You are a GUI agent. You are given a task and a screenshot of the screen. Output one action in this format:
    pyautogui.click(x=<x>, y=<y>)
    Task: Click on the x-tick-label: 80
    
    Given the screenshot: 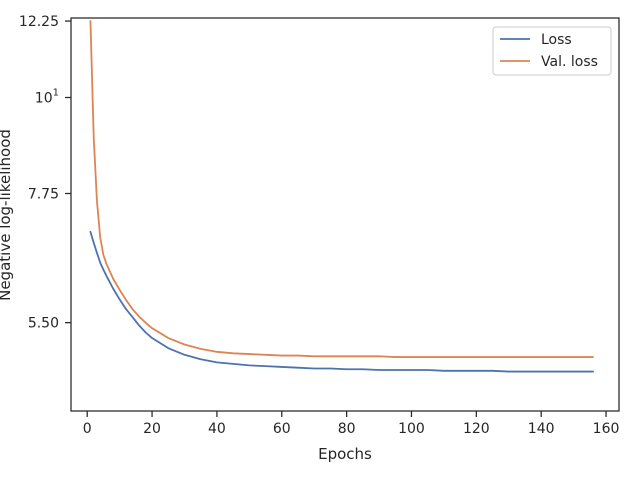 What is the action you would take?
    pyautogui.click(x=347, y=429)
    